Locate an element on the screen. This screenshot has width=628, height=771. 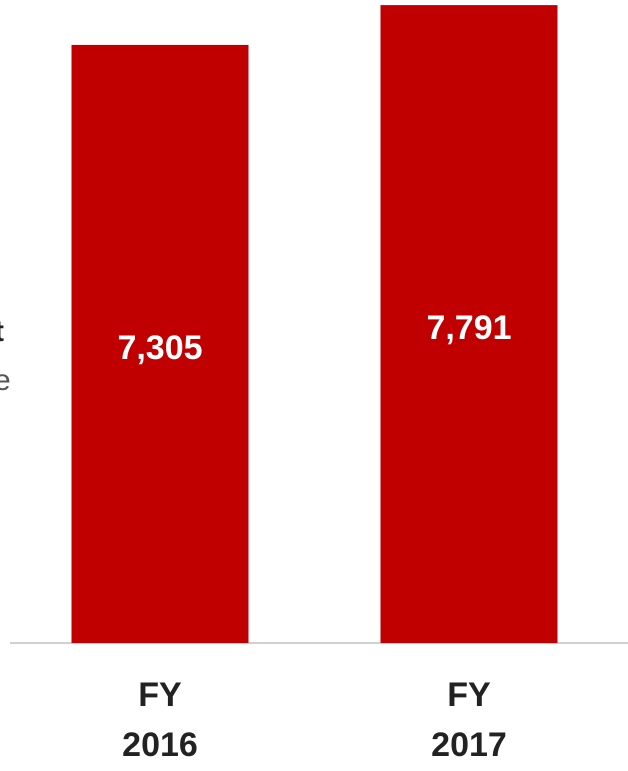
x-tick-label: FY 2017 is located at coordinates (469, 720).